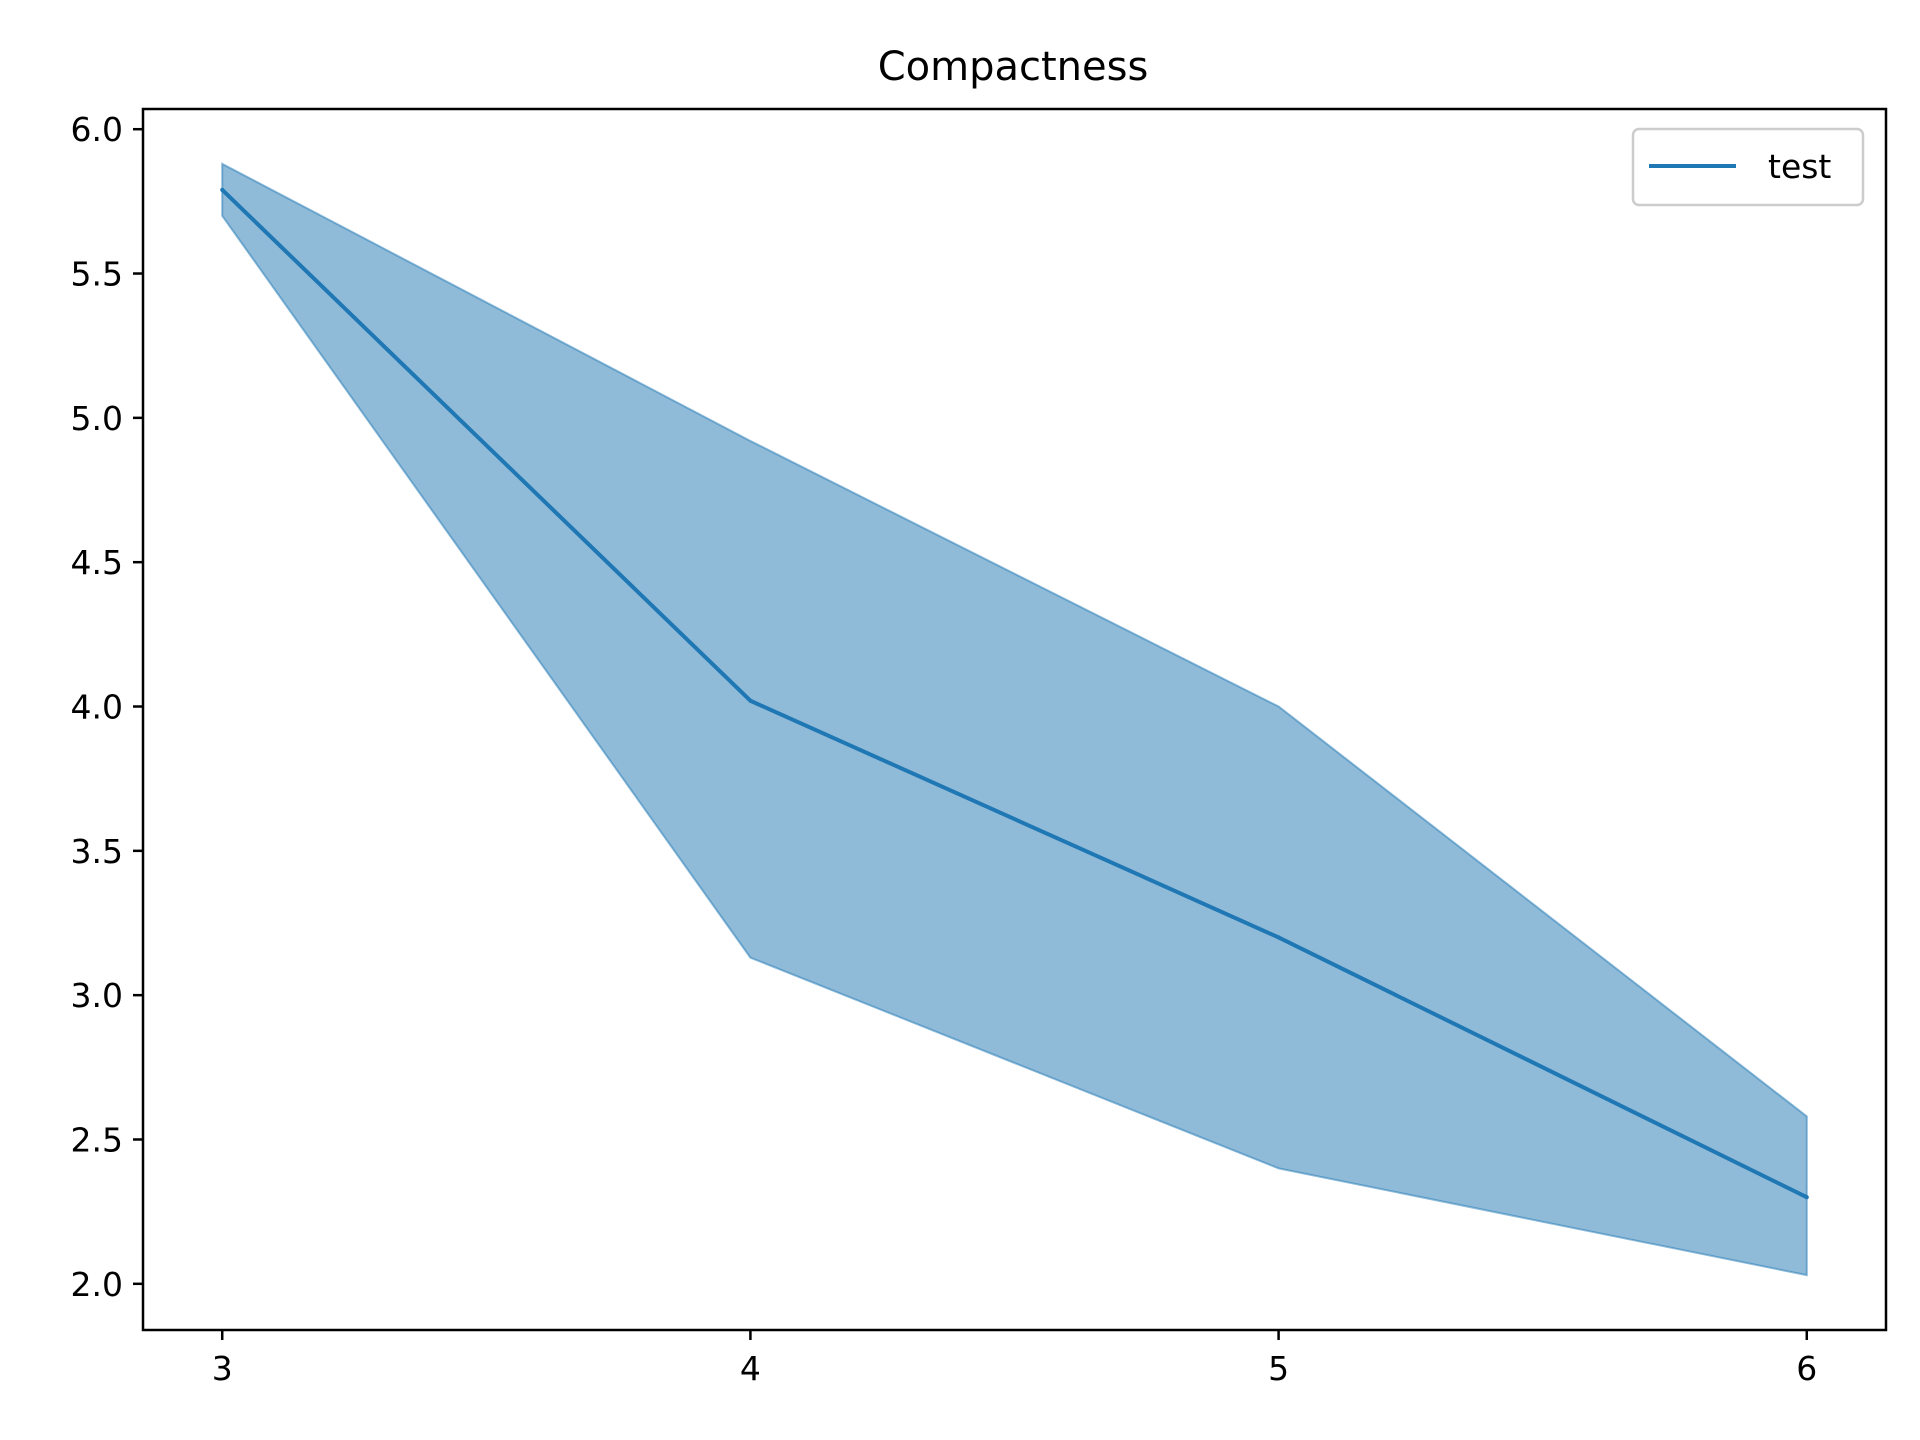  I want to click on y-tick-label: 2.5, so click(97, 1139).